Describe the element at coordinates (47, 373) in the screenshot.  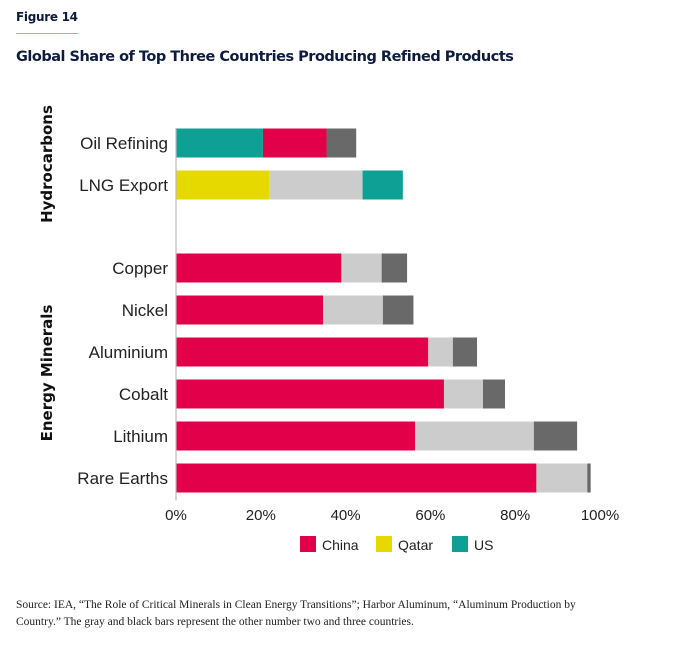
I see `group-label: Energy Minerals` at that location.